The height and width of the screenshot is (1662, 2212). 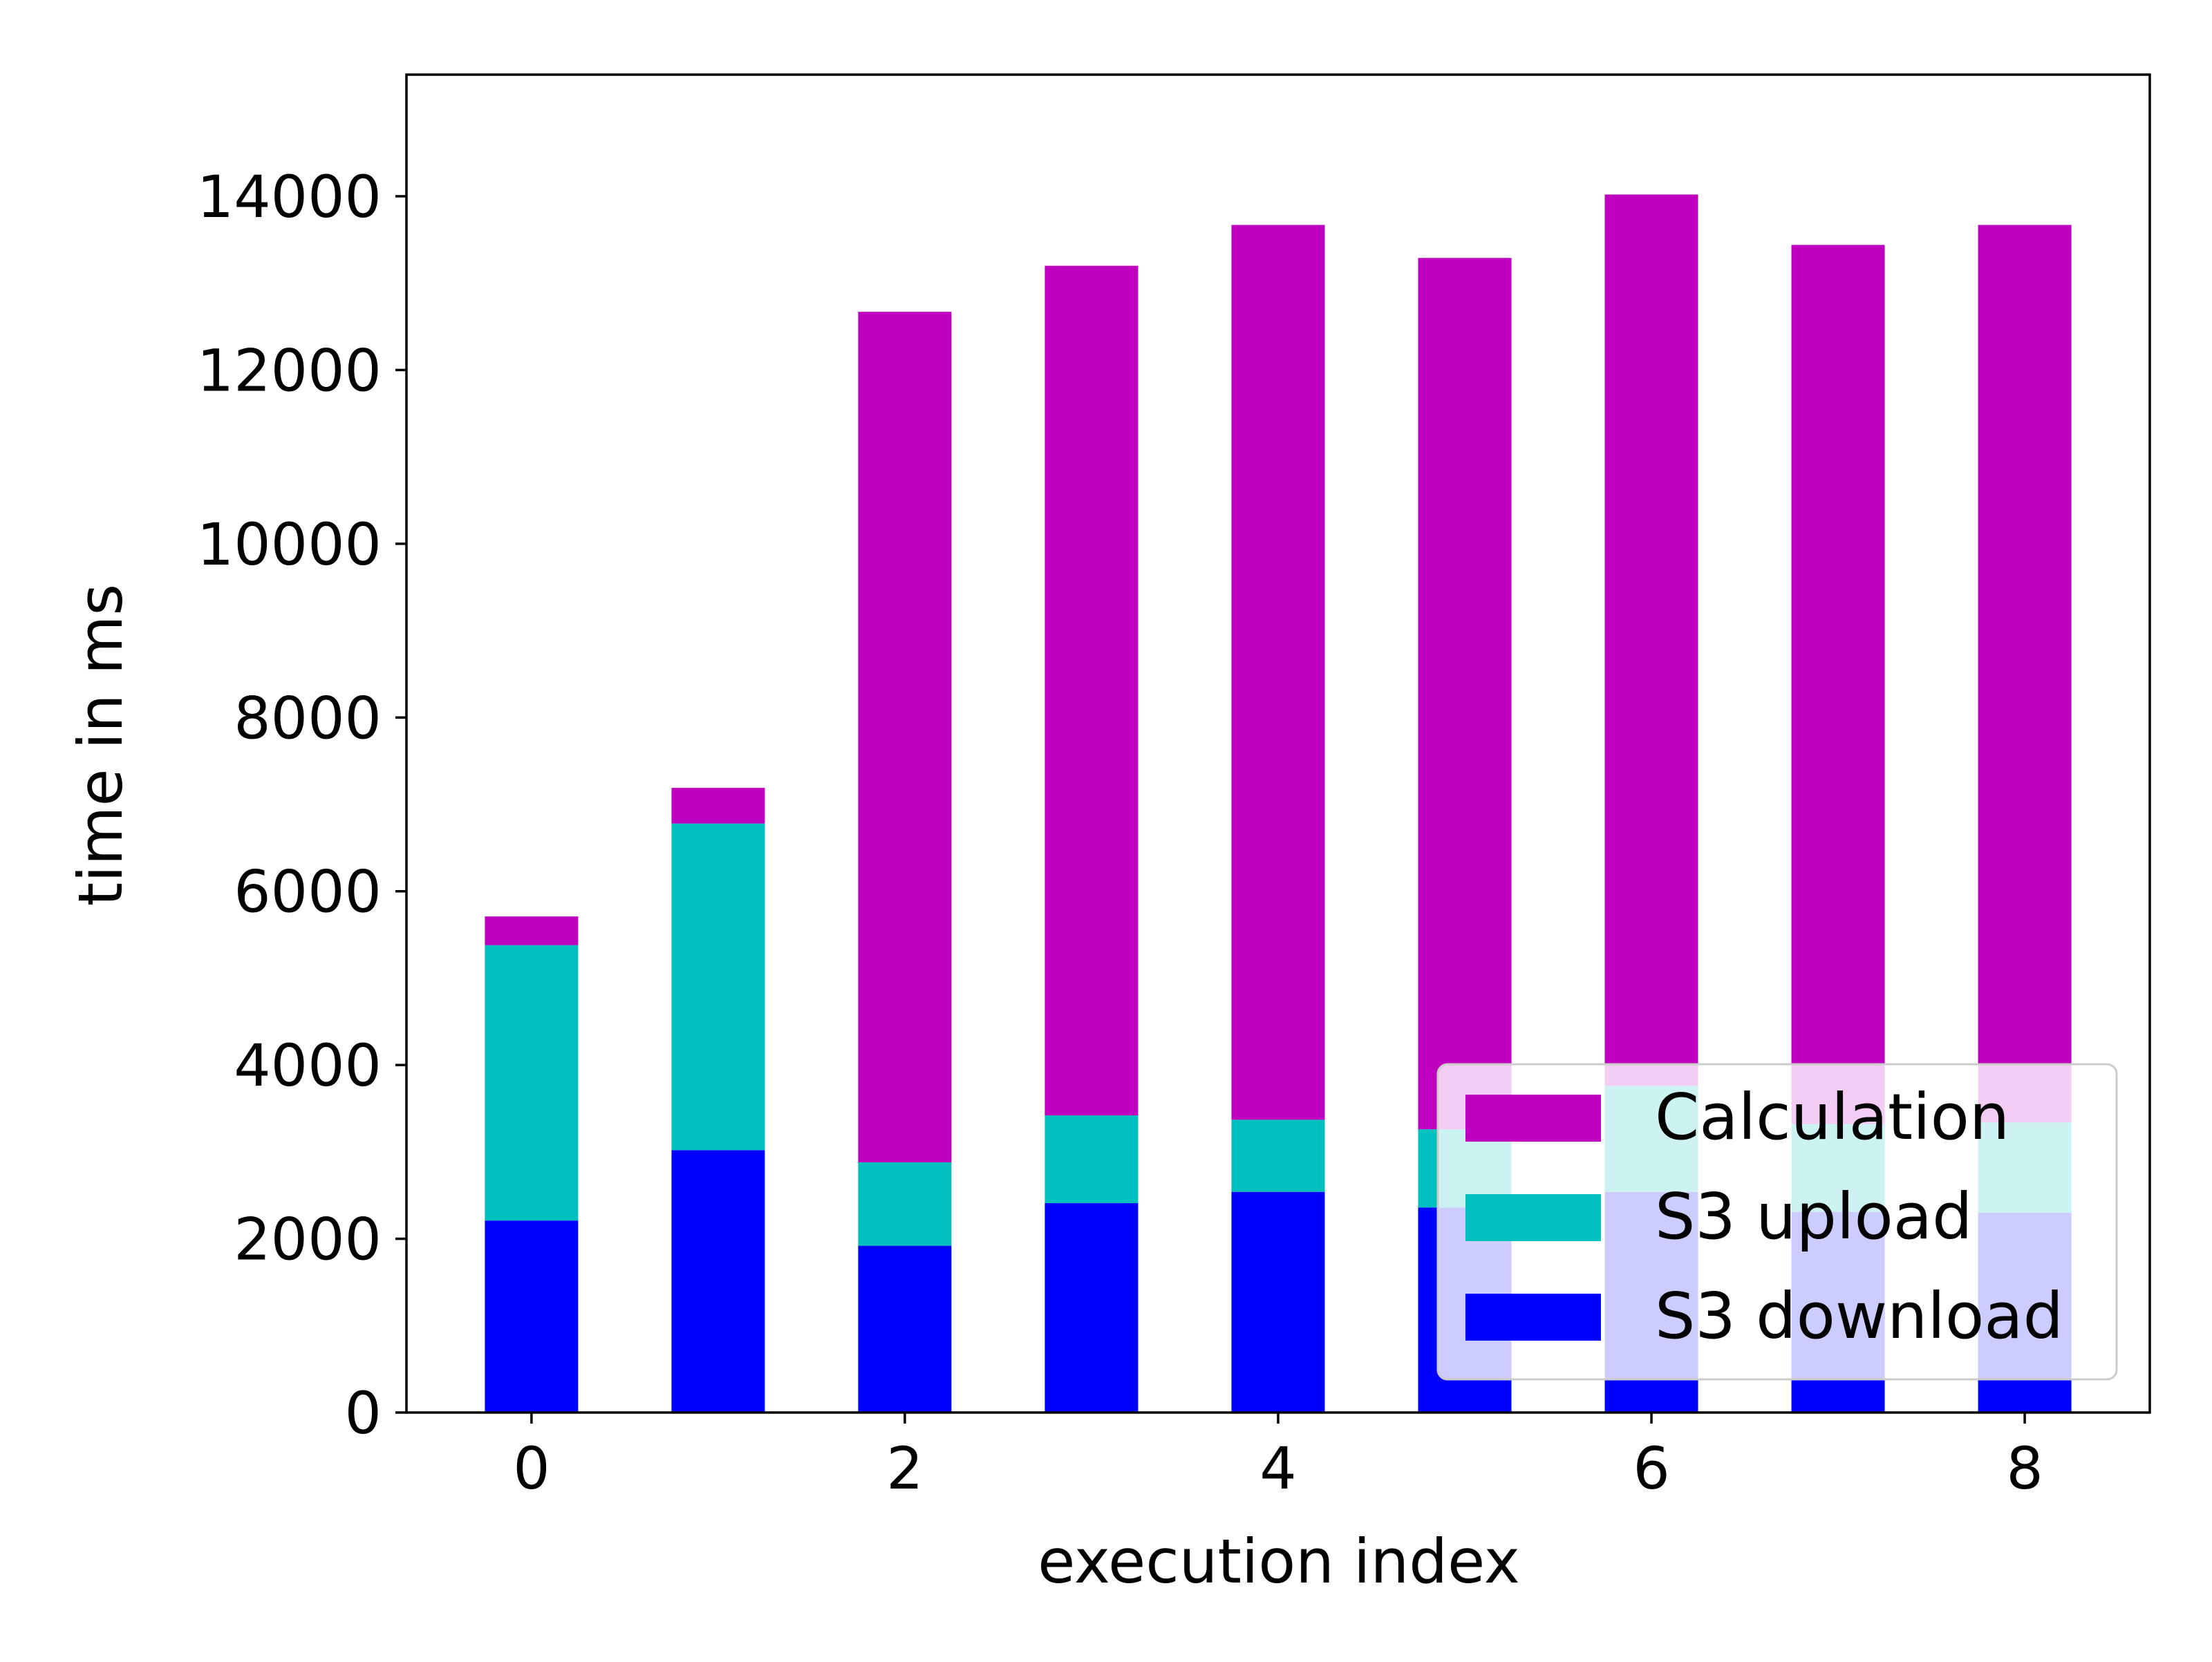 I want to click on y-tick-label: 2000, so click(x=308, y=1240).